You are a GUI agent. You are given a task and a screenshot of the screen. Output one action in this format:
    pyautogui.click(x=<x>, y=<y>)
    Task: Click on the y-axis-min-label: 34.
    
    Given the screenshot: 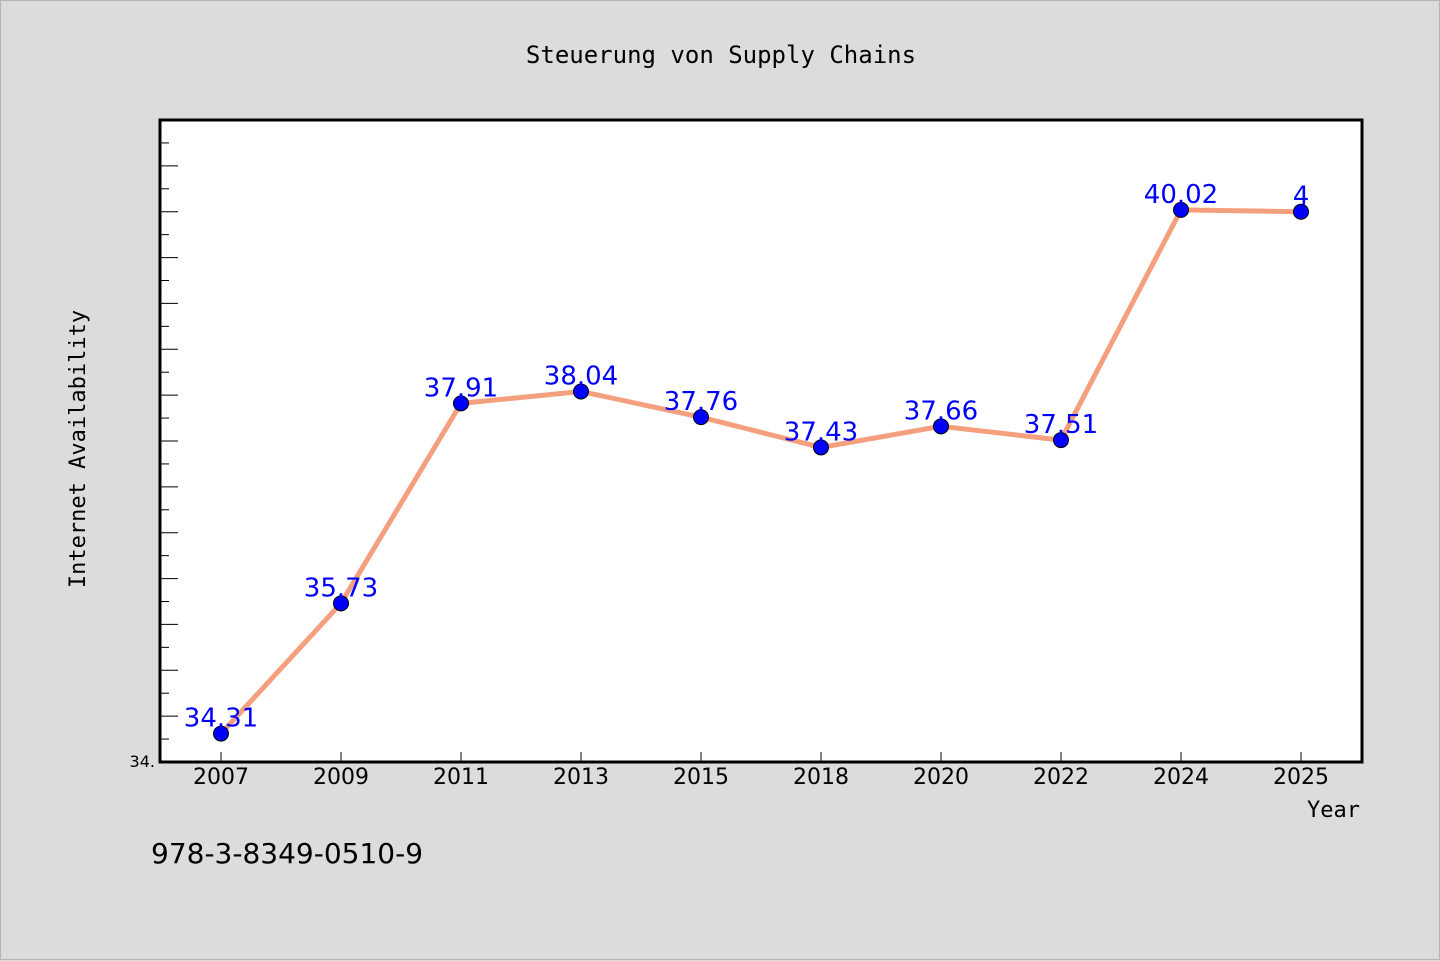 What is the action you would take?
    pyautogui.click(x=142, y=761)
    